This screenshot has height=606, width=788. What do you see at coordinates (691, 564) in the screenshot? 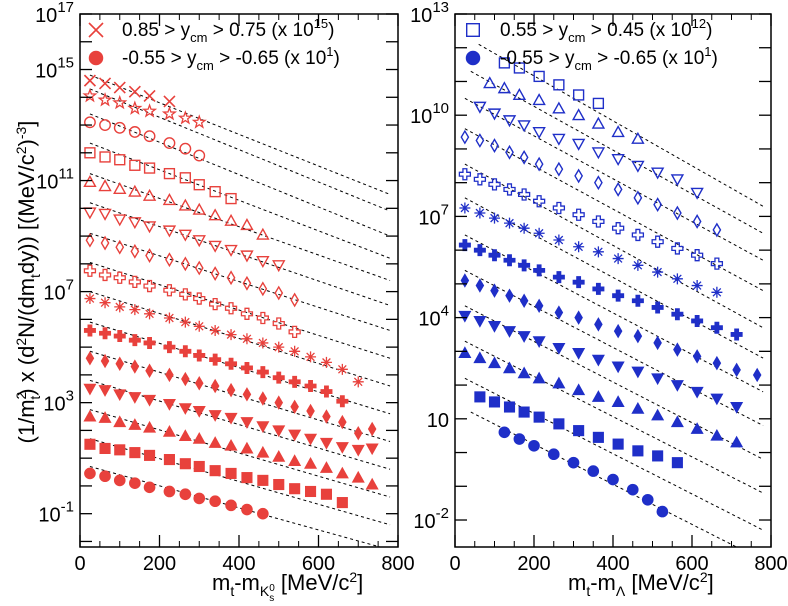
I see `x-tick-label: 600` at bounding box center [691, 564].